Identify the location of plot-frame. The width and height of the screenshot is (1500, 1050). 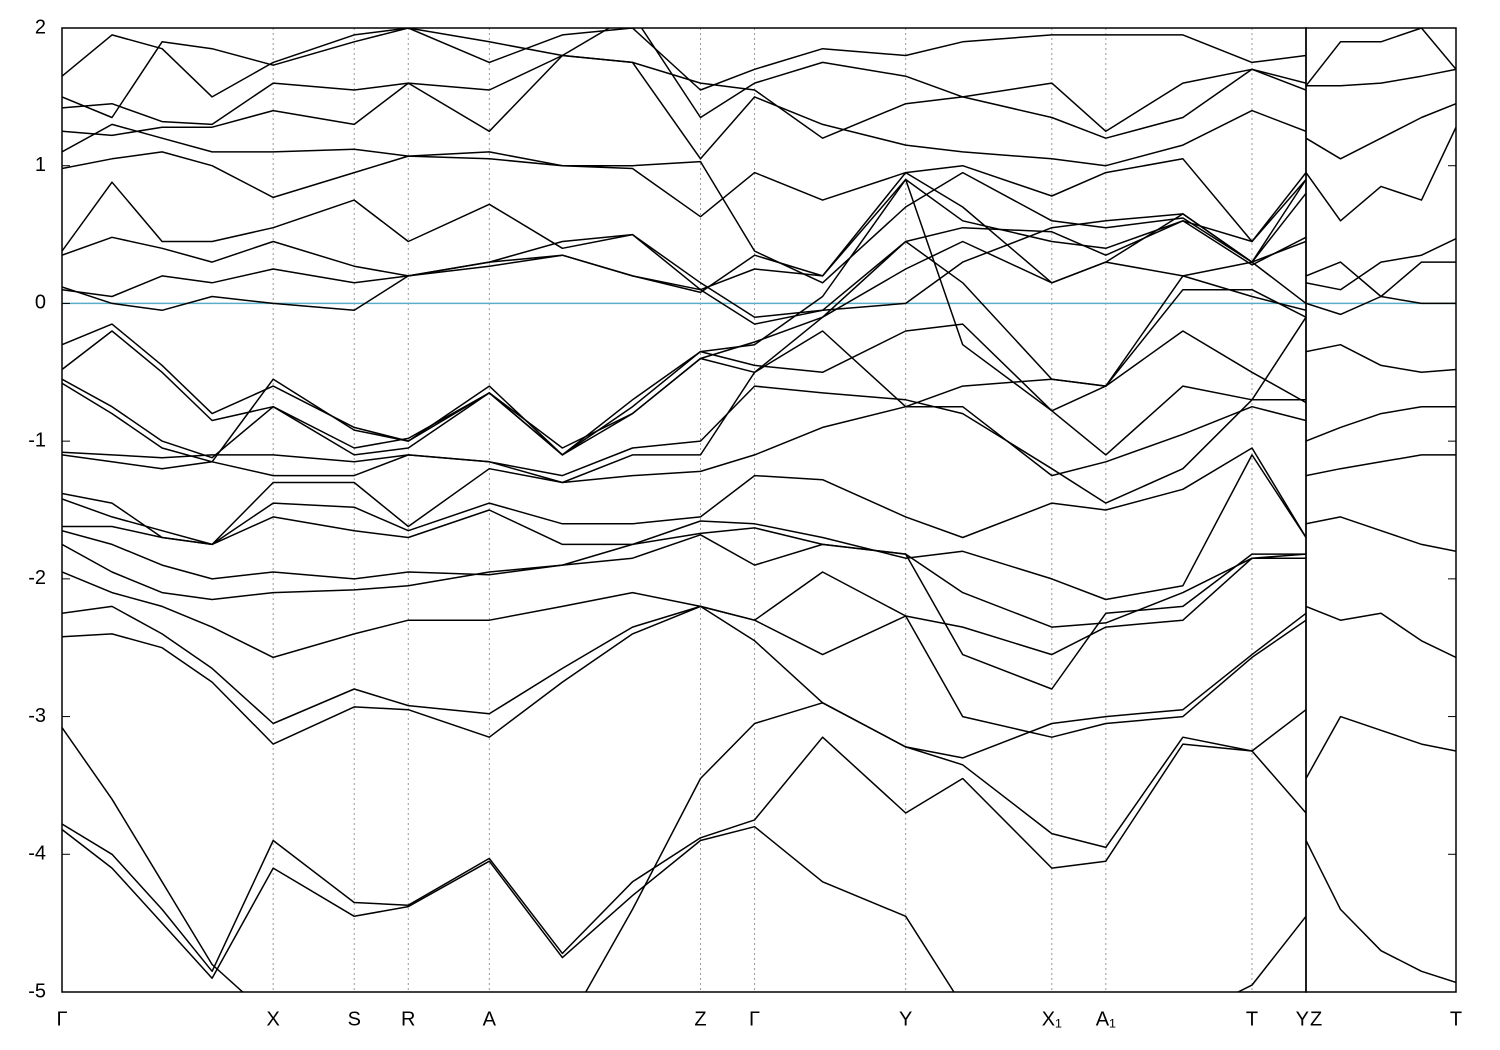
(1381, 510).